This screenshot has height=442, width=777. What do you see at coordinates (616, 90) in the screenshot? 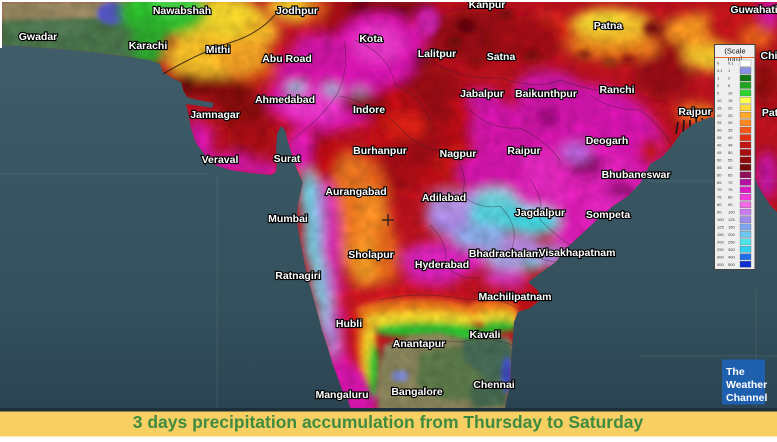
I see `svg-text: Ranchi` at bounding box center [616, 90].